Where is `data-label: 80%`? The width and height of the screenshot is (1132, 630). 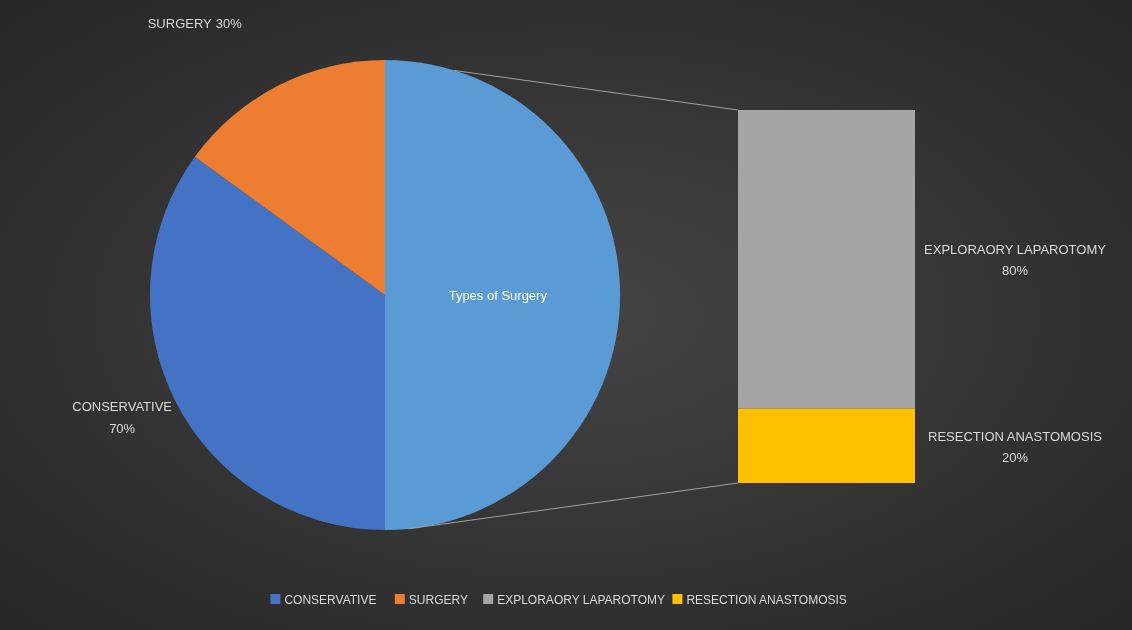
data-label: 80% is located at coordinates (1015, 271).